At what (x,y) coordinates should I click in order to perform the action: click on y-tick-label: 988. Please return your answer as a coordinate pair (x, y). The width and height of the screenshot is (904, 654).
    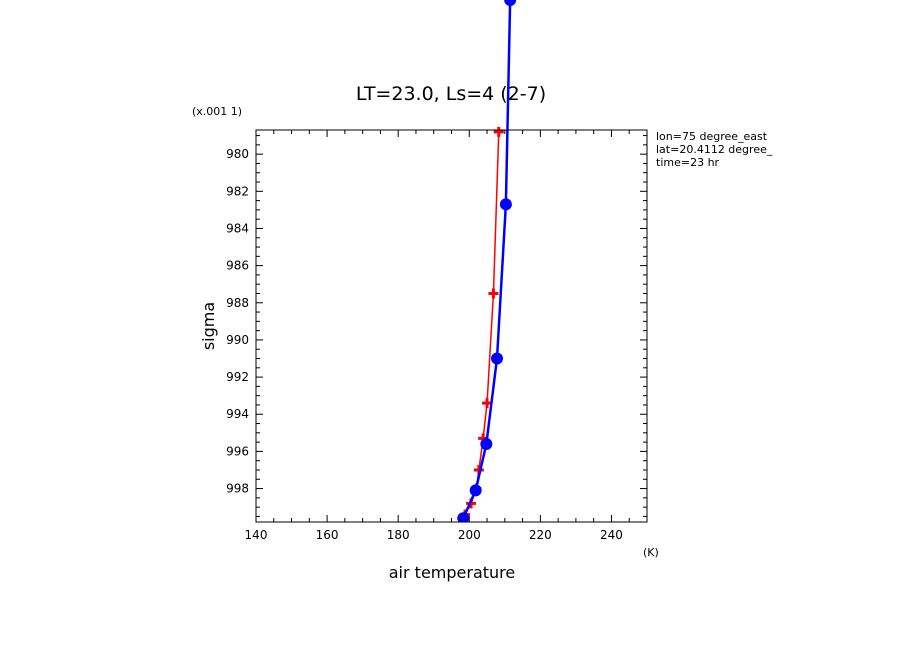
    Looking at the image, I should click on (237, 303).